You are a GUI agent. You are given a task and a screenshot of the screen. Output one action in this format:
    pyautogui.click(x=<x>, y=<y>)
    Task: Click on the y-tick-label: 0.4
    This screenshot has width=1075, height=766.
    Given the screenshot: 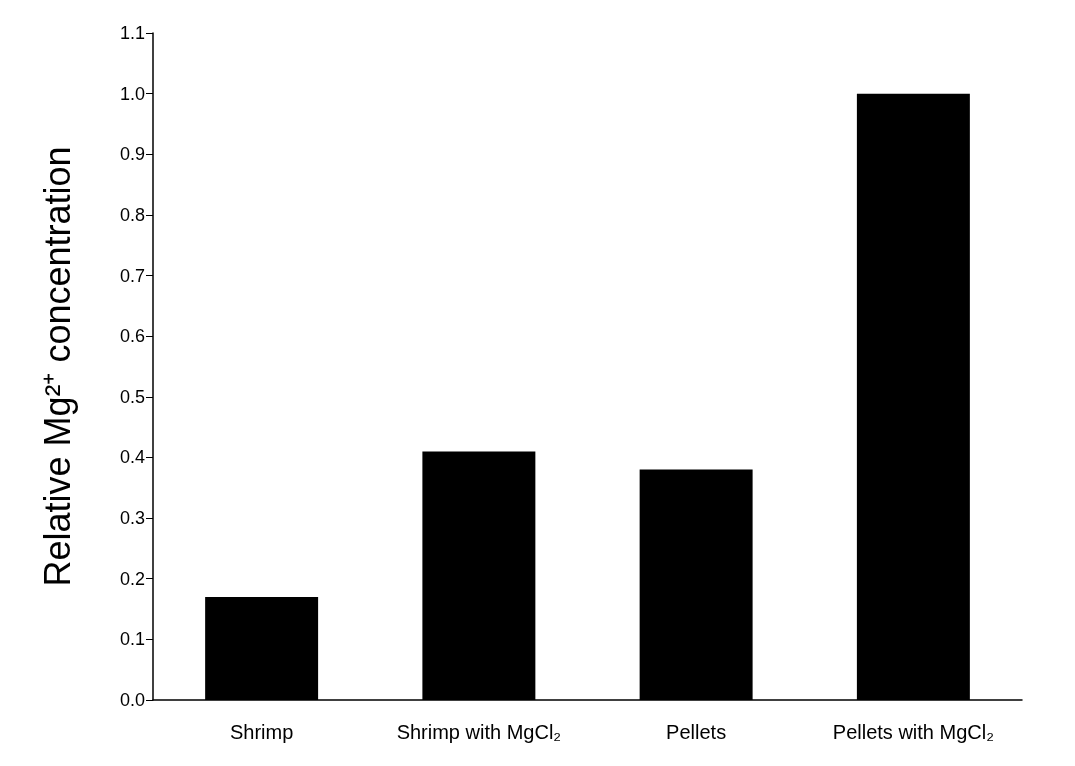 What is the action you would take?
    pyautogui.click(x=132, y=457)
    